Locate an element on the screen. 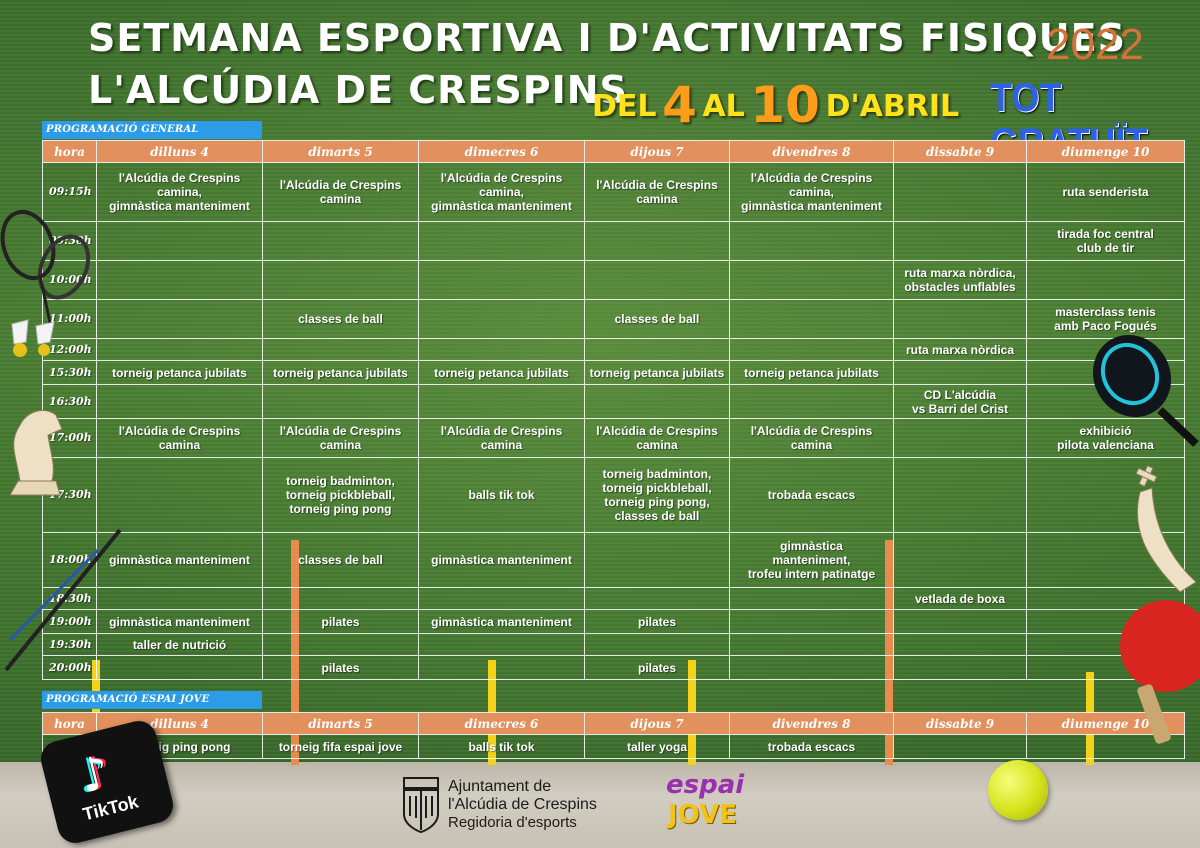 This screenshot has height=848, width=1200. page-title-line-2: L'ALCÚDIA DE CRESPINS is located at coordinates (358, 90).